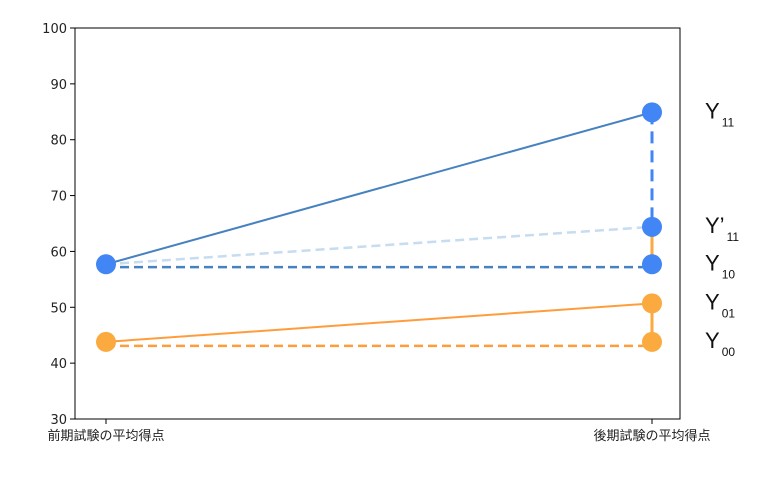  Describe the element at coordinates (651, 436) in the screenshot. I see `x-tick-label: 後期試験の平均得点` at that location.